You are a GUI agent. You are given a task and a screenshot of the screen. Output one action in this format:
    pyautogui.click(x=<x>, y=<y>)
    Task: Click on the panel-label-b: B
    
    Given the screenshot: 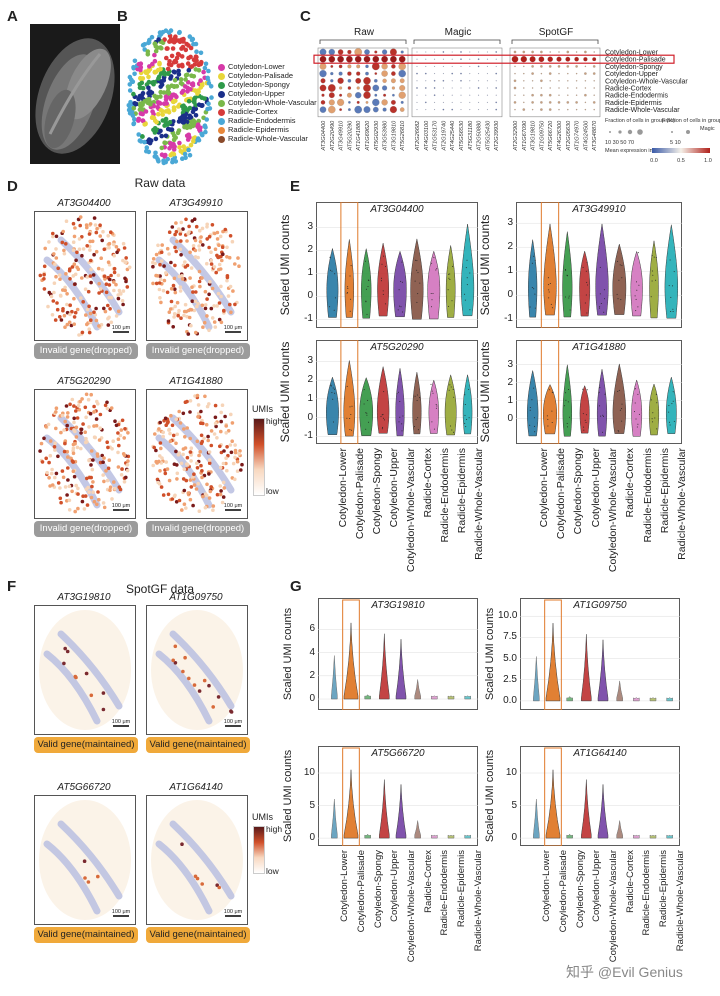 What is the action you would take?
    pyautogui.click(x=122, y=16)
    